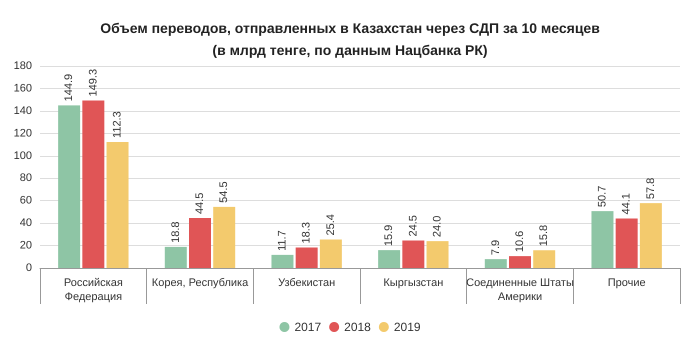  Describe the element at coordinates (26, 246) in the screenshot. I see `y-tick-label: 20` at that location.